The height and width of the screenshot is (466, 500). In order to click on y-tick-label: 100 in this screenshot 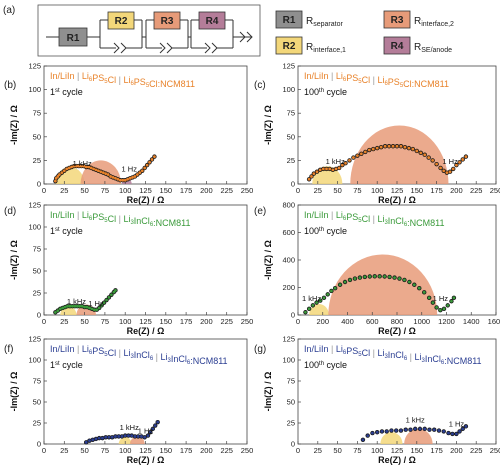, I will do `click(34, 360)`.